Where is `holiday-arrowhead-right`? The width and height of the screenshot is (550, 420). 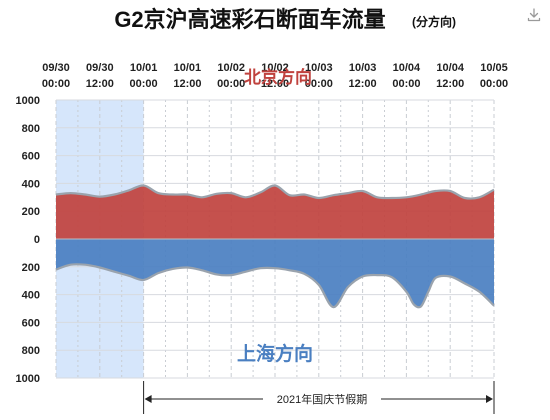 holiday-arrowhead-right is located at coordinates (489, 399).